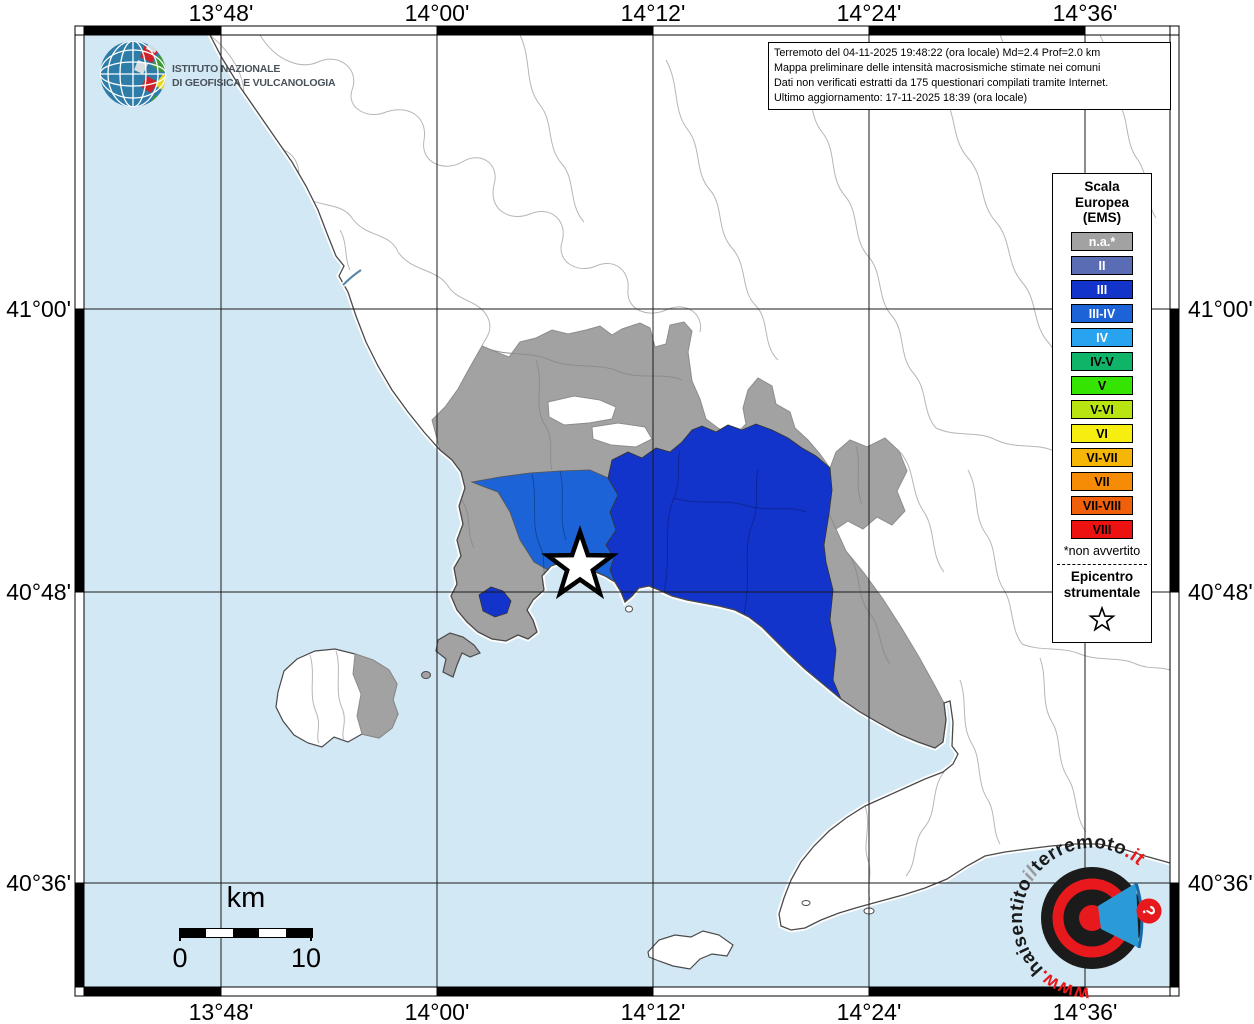  What do you see at coordinates (1220, 309) in the screenshot?
I see `axis-label-right-4100: 41°00'` at bounding box center [1220, 309].